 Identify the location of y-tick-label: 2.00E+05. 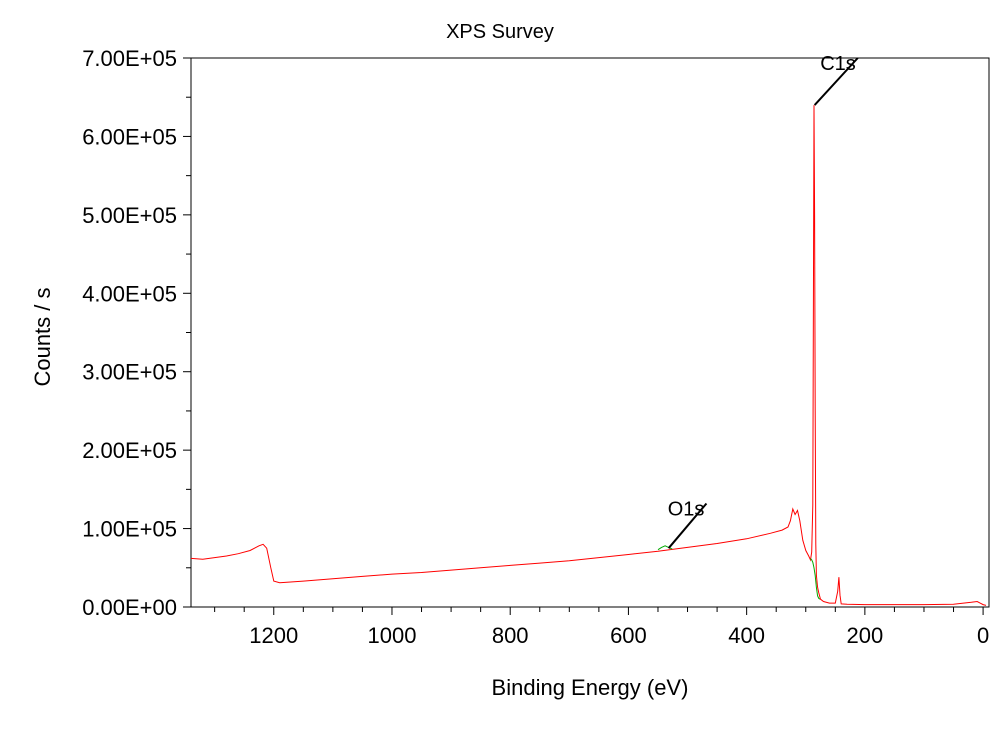
(129, 450).